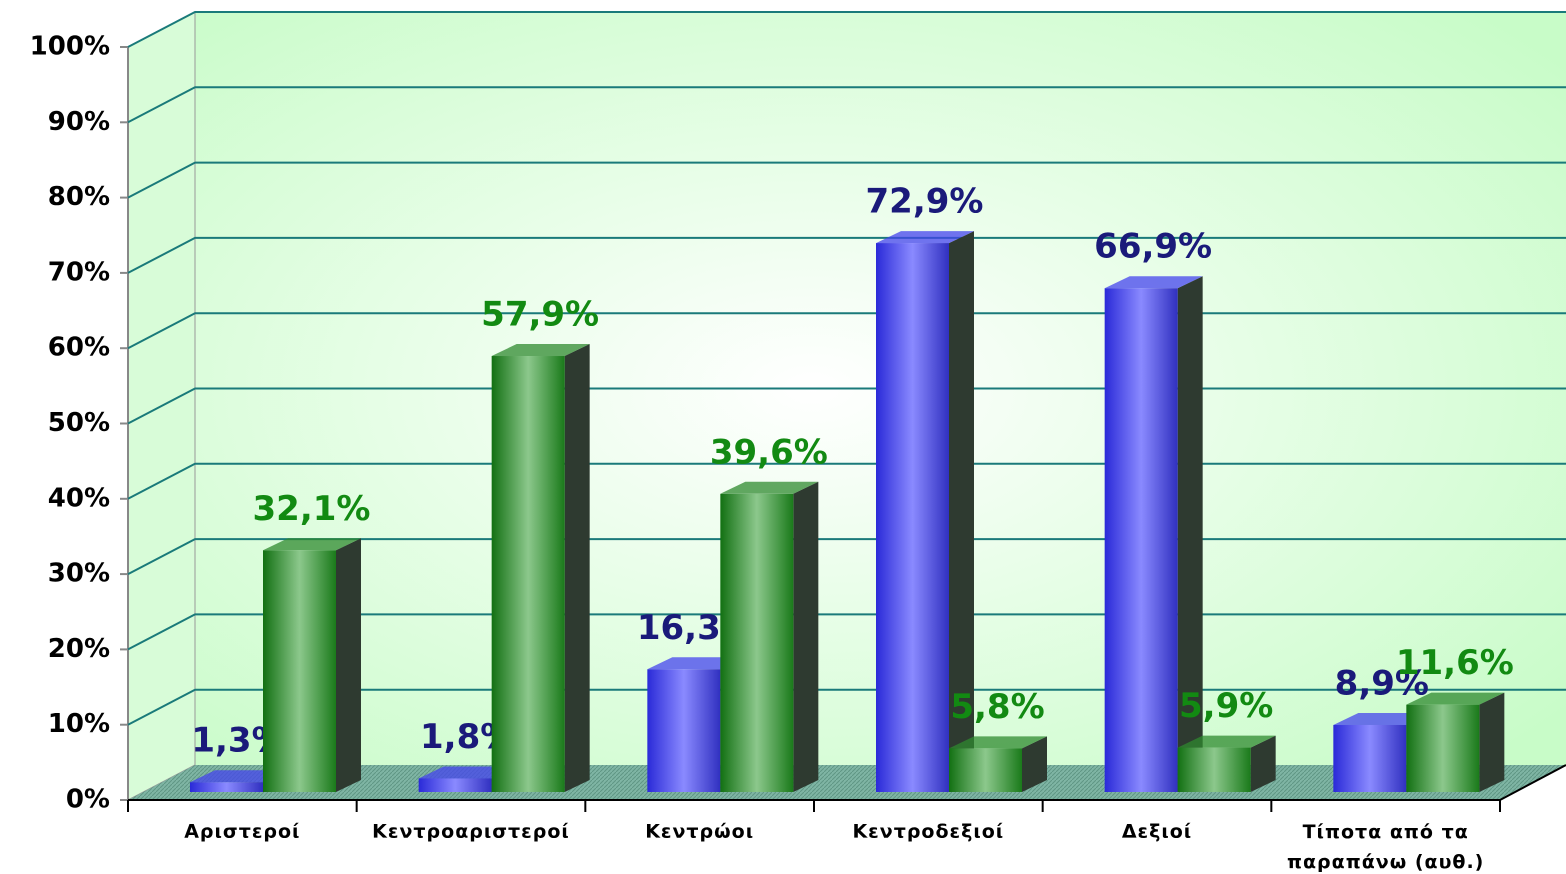 This screenshot has width=1566, height=874. What do you see at coordinates (79, 197) in the screenshot?
I see `y-tick-label: 80%` at bounding box center [79, 197].